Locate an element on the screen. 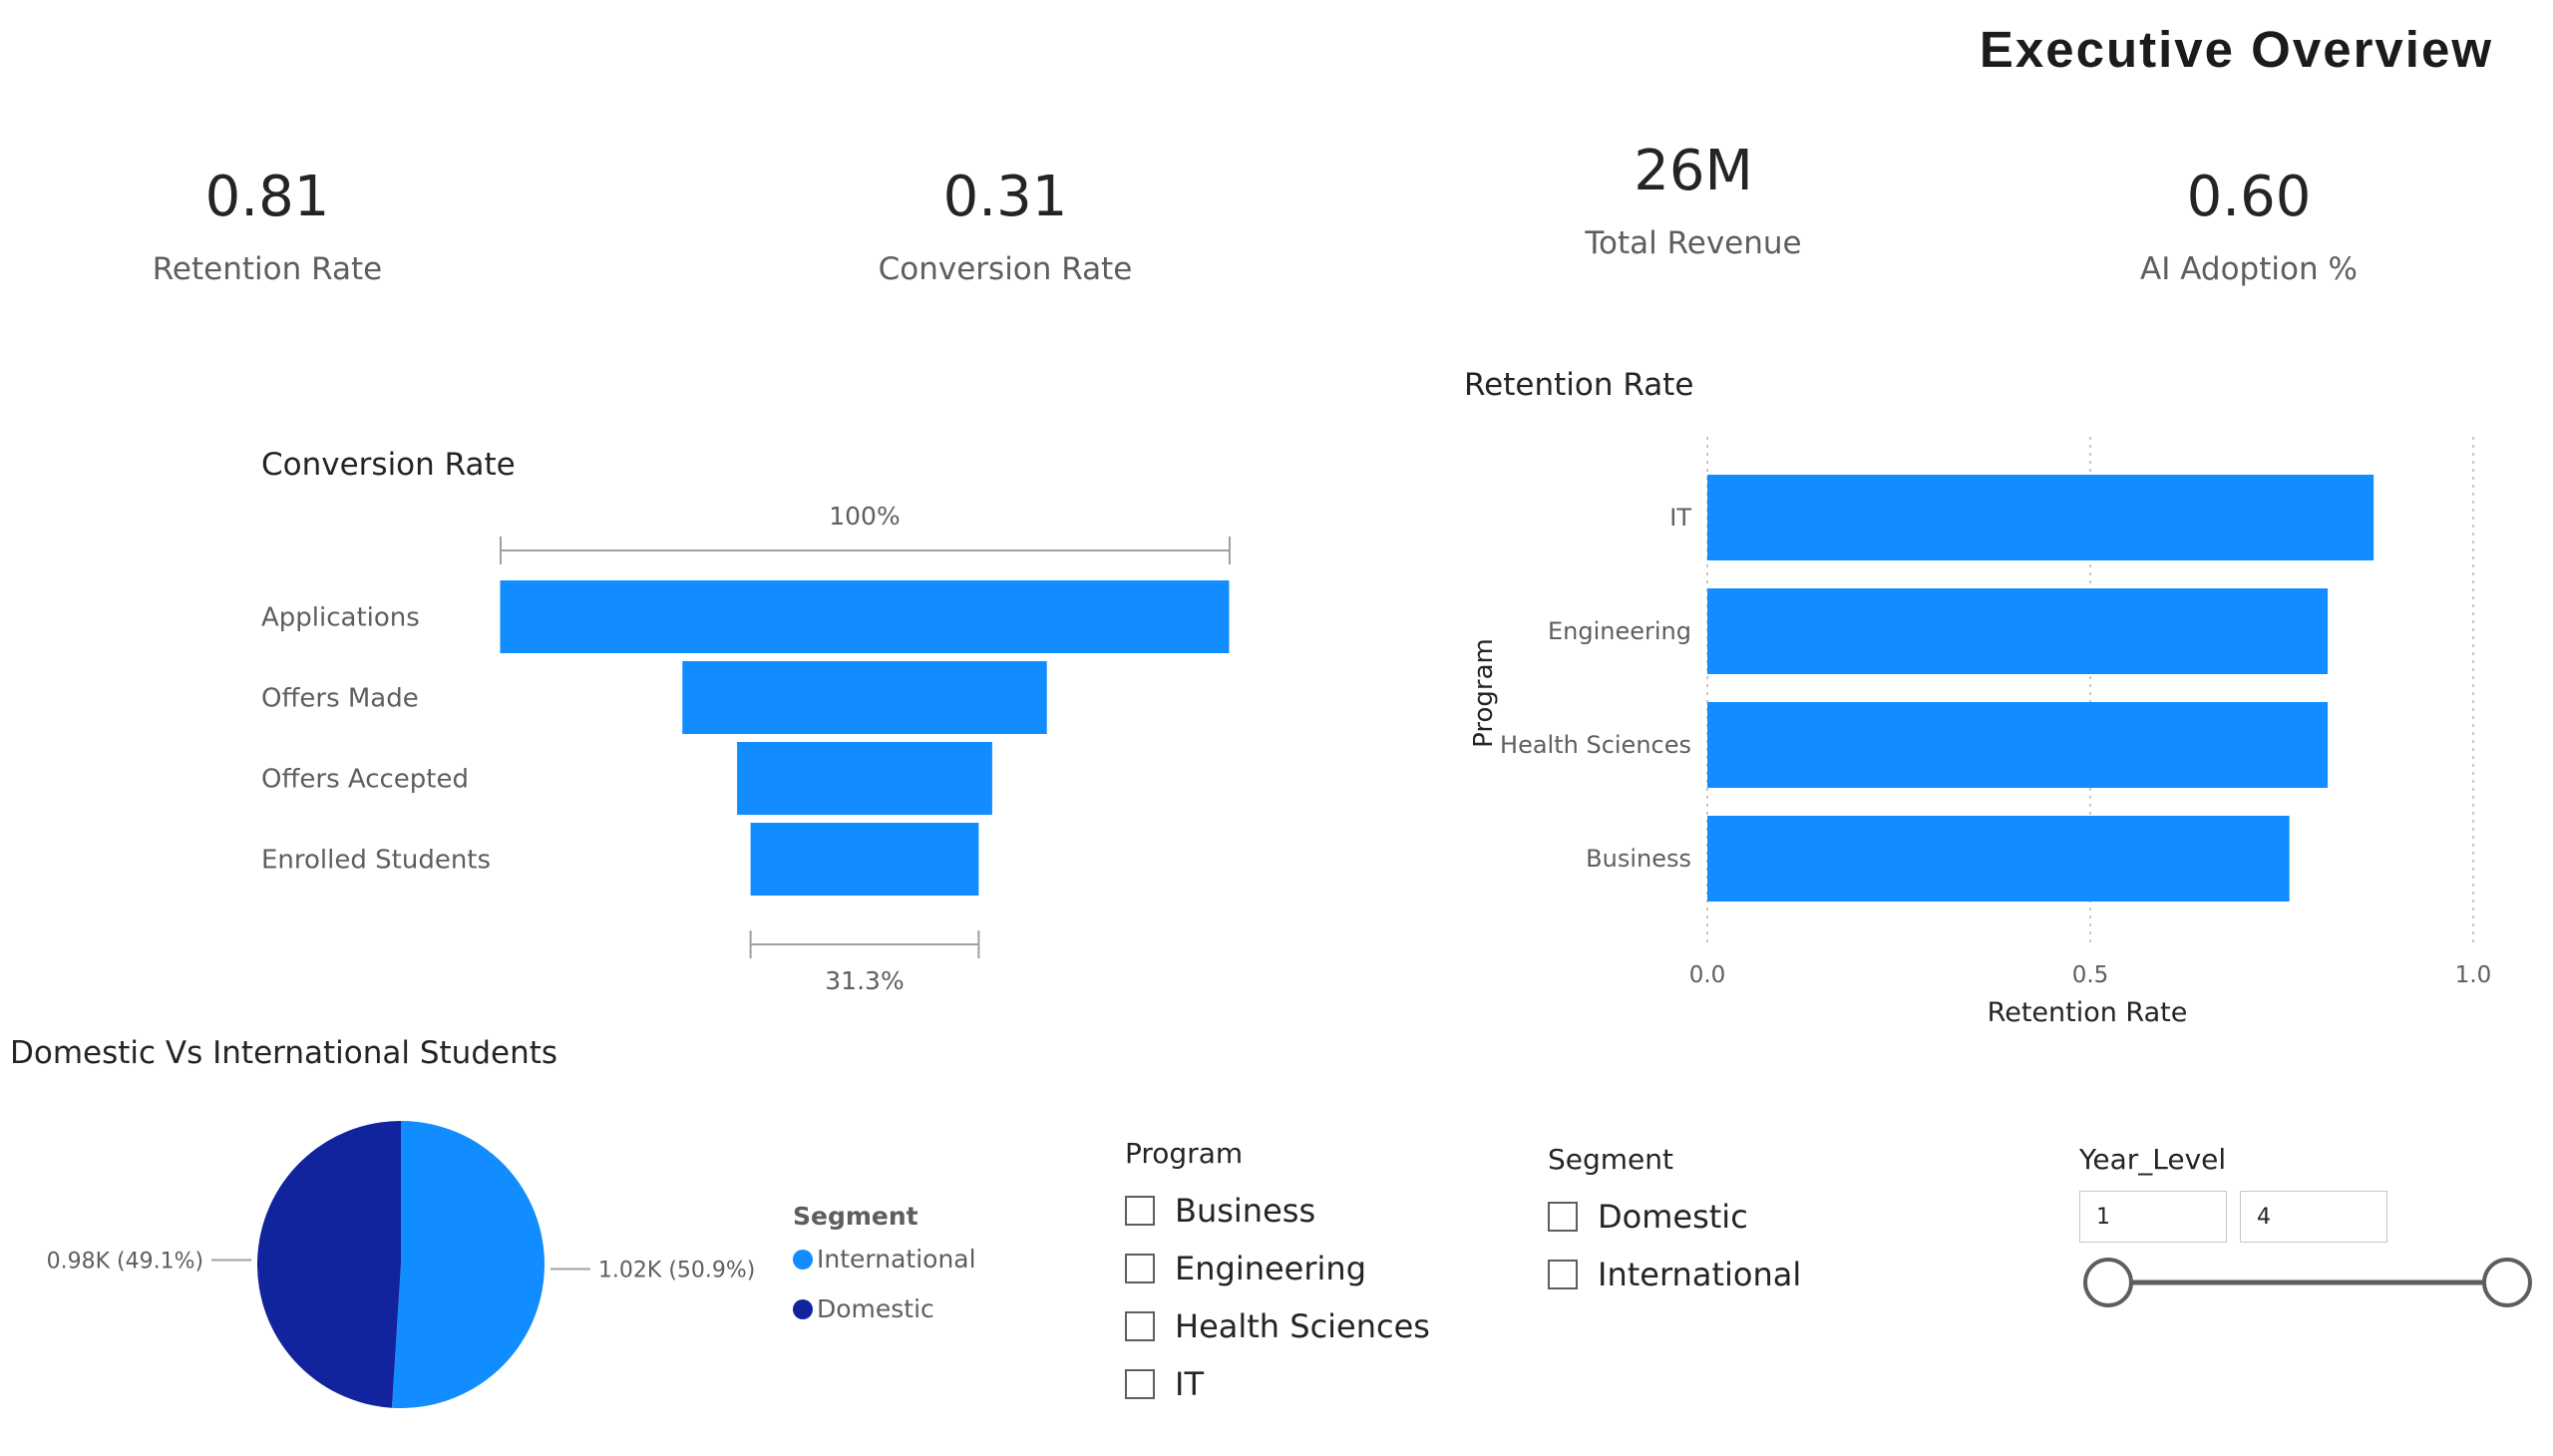 The width and height of the screenshot is (2553, 1456). slicer-option-health-sciences: Health Sciences is located at coordinates (1278, 1326).